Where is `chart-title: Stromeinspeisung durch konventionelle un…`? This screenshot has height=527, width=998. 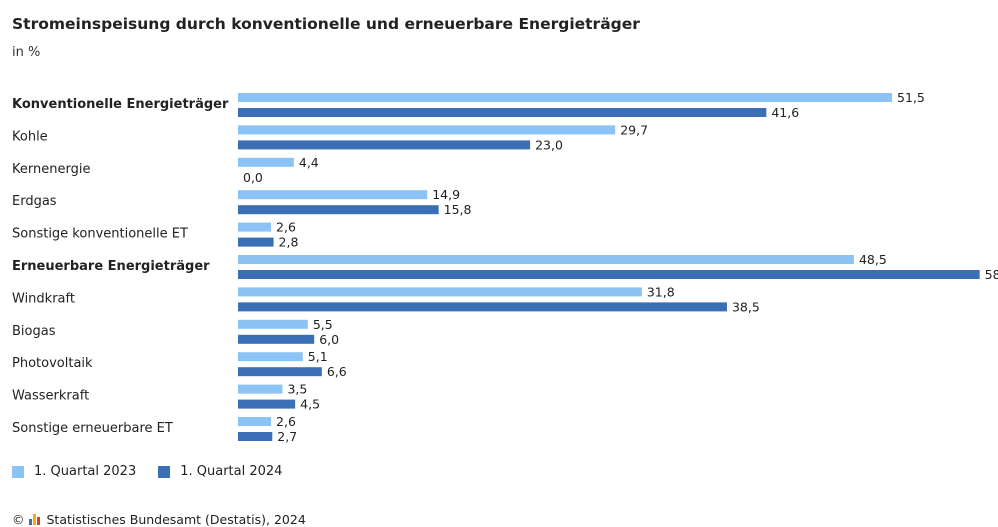
chart-title: Stromeinspeisung durch konventionelle un… is located at coordinates (326, 24).